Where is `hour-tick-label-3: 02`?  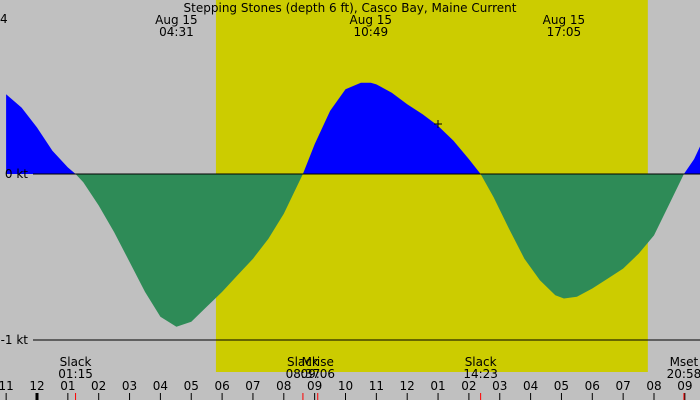
hour-tick-label-3: 02 is located at coordinates (98, 386).